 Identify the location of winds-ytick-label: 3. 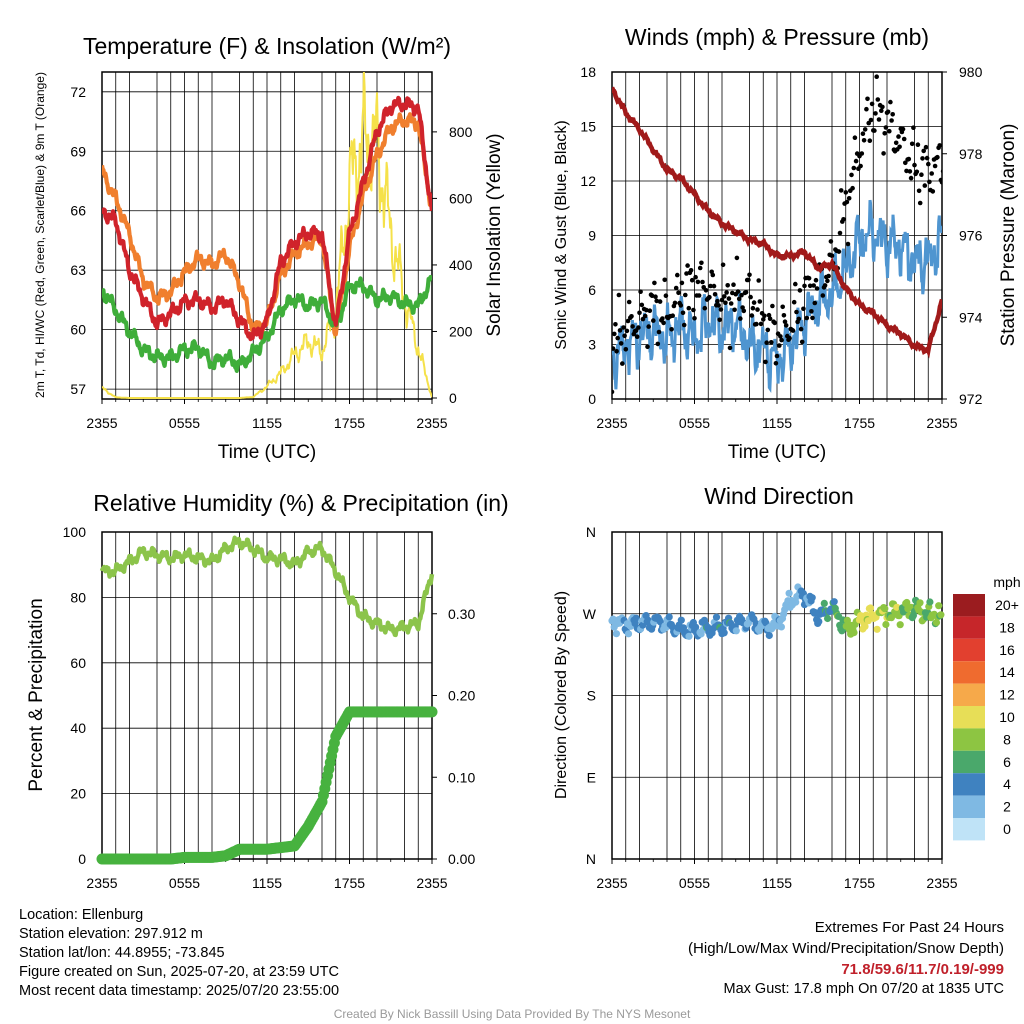
(592, 345).